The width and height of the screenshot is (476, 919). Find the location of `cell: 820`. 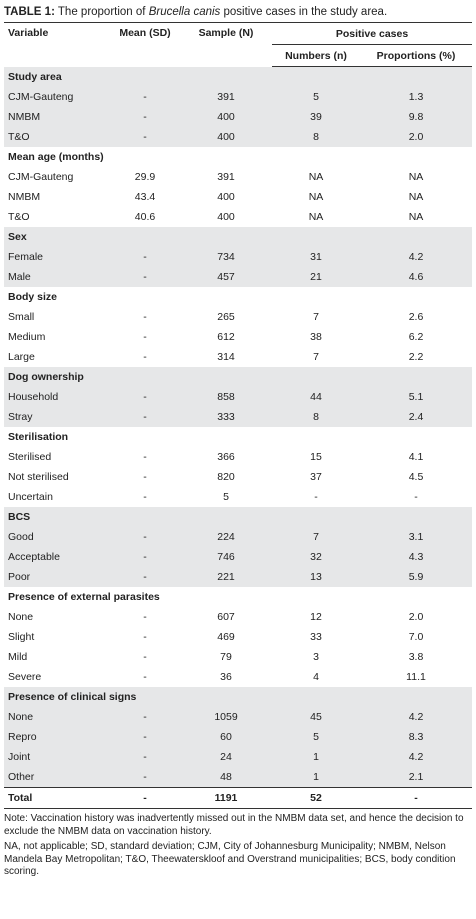

cell: 820 is located at coordinates (226, 477).